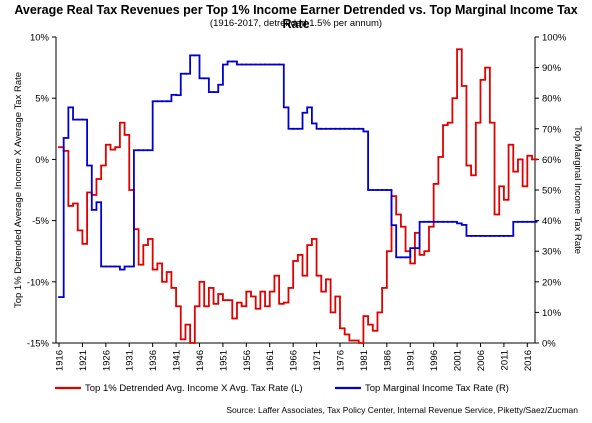 The width and height of the screenshot is (592, 423). I want to click on x-tick-label: 1996, so click(434, 360).